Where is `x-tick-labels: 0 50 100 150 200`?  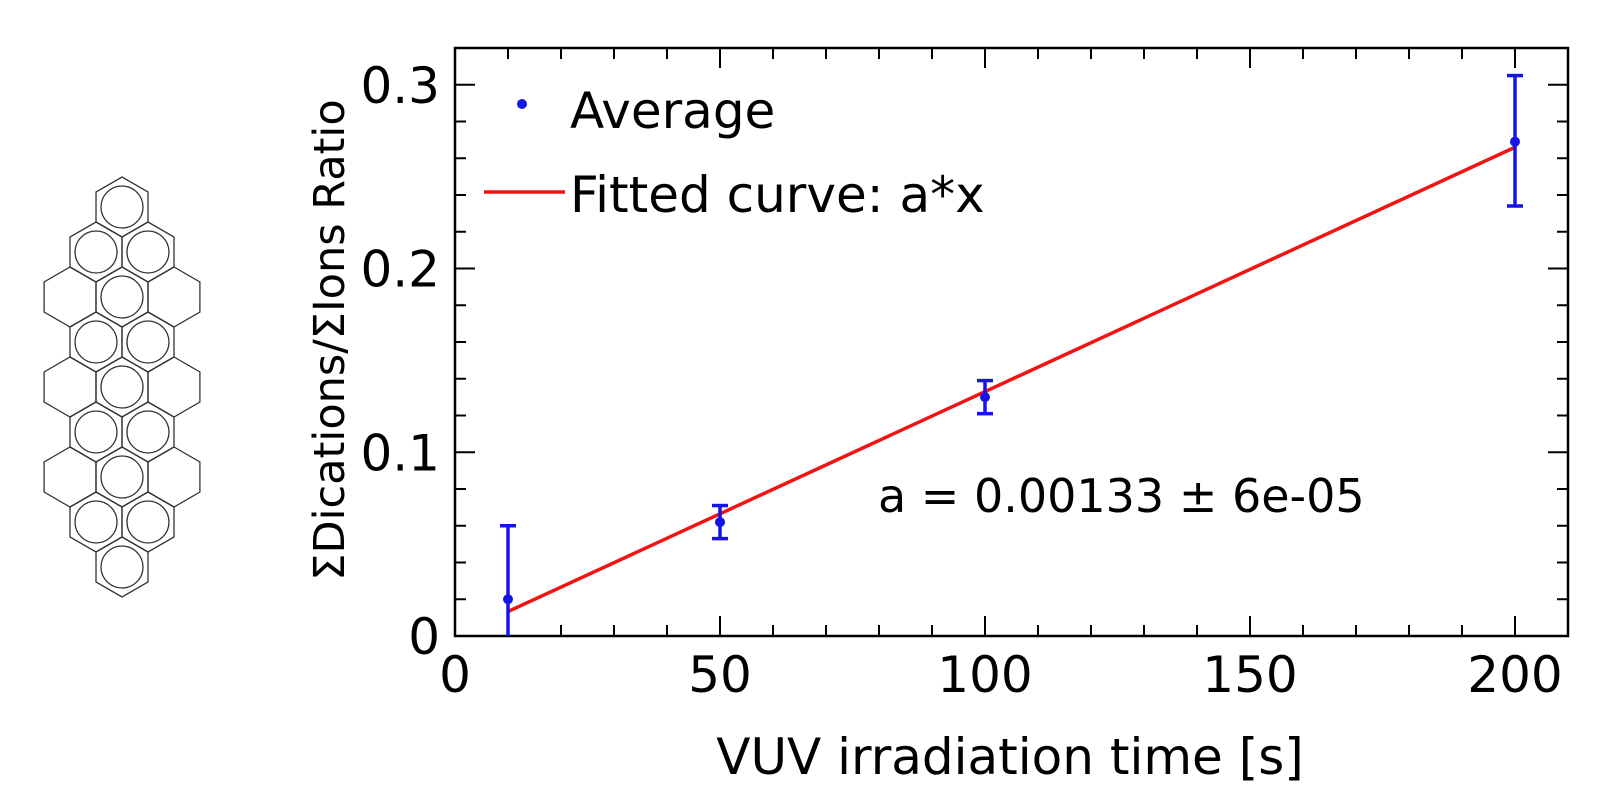
x-tick-labels: 0 50 100 150 200 is located at coordinates (1001, 675).